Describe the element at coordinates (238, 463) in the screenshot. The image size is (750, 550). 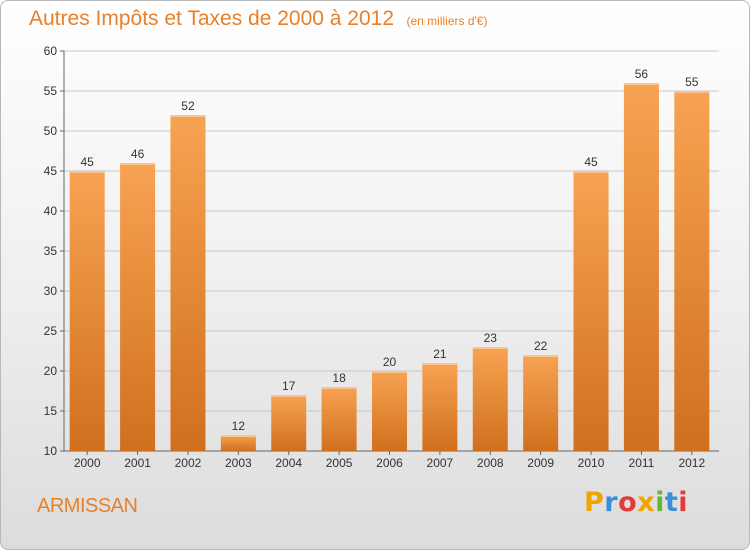
I see `x-tick-label: 2003` at that location.